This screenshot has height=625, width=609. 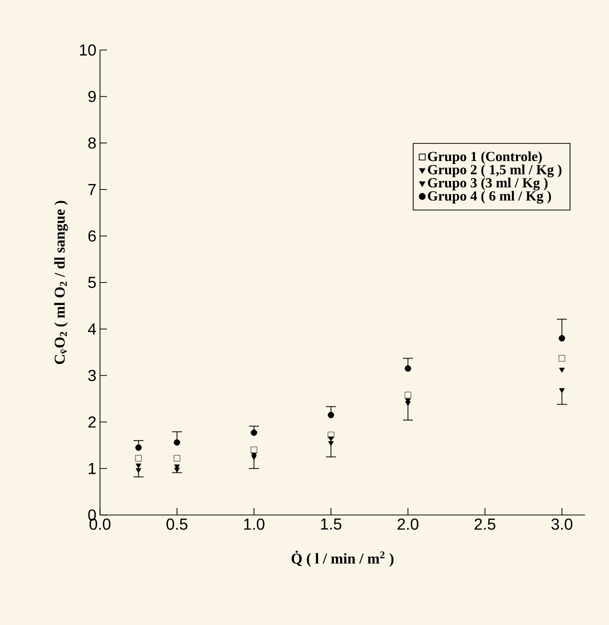 What do you see at coordinates (92, 422) in the screenshot?
I see `y-tick-label: 2` at bounding box center [92, 422].